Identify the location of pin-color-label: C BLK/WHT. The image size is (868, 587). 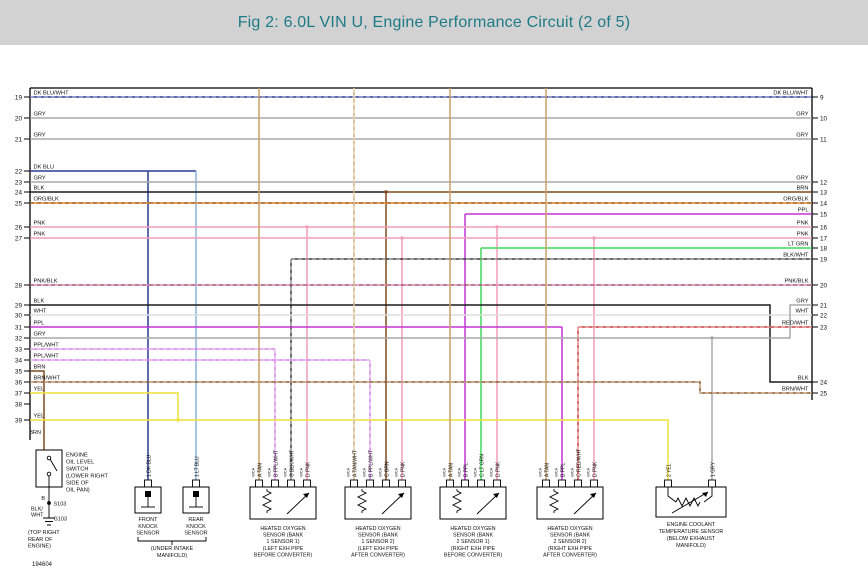
(293, 463).